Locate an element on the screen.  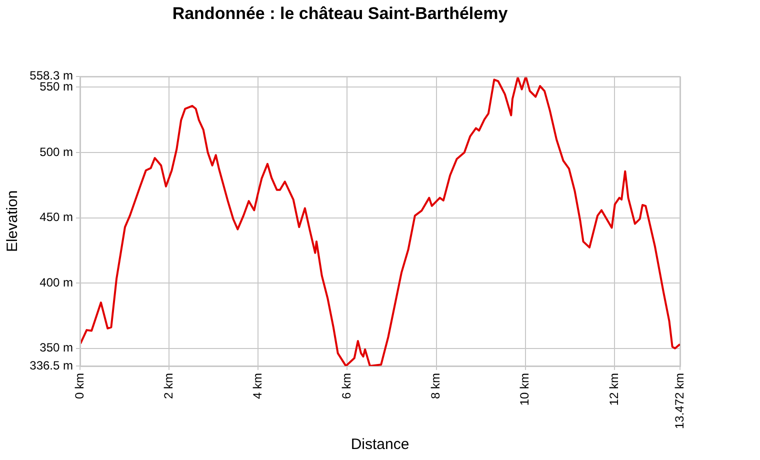
x-tick-label: 4 km is located at coordinates (257, 385).